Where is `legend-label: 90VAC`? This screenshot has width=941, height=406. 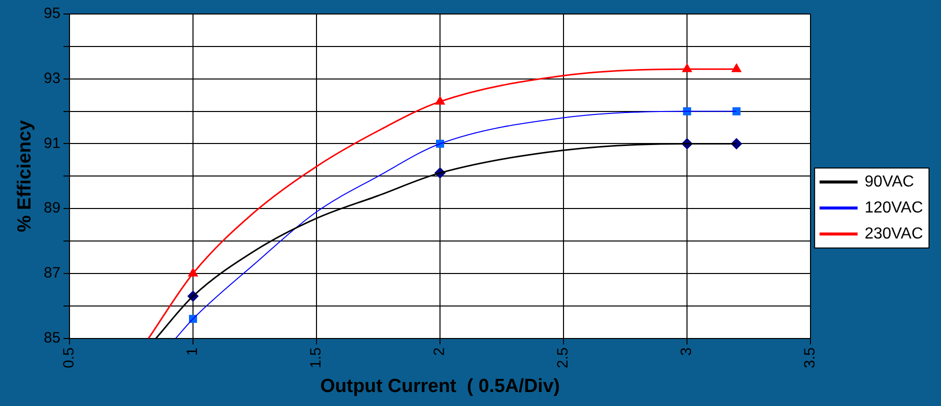 legend-label: 90VAC is located at coordinates (889, 181).